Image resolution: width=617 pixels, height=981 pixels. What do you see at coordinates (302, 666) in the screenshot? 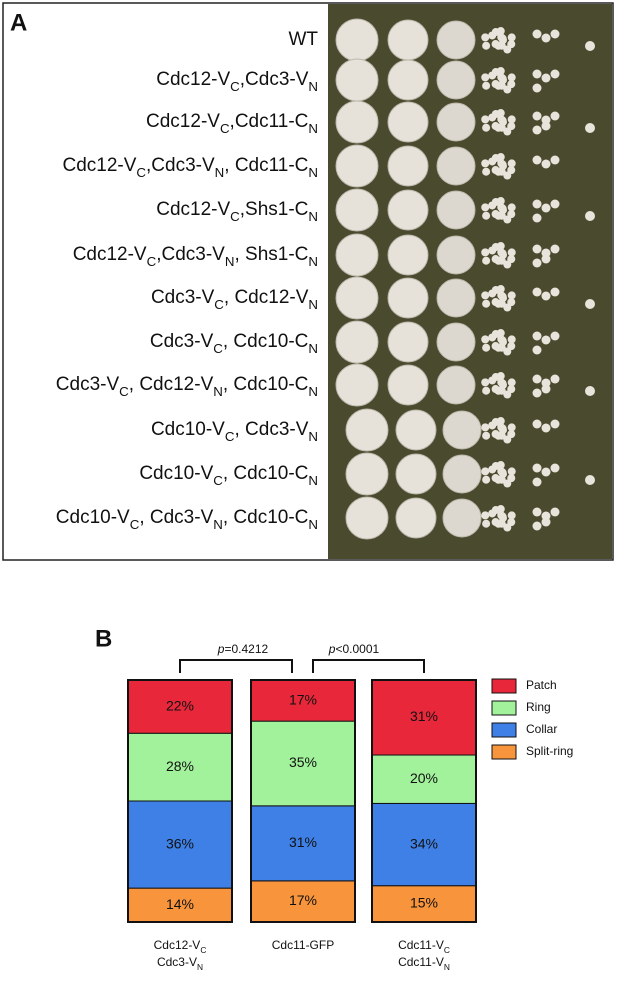
I see `significance-bracket` at bounding box center [302, 666].